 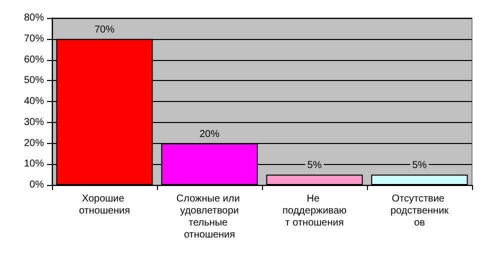 I want to click on y-tick-label: 80%, so click(x=34, y=18).